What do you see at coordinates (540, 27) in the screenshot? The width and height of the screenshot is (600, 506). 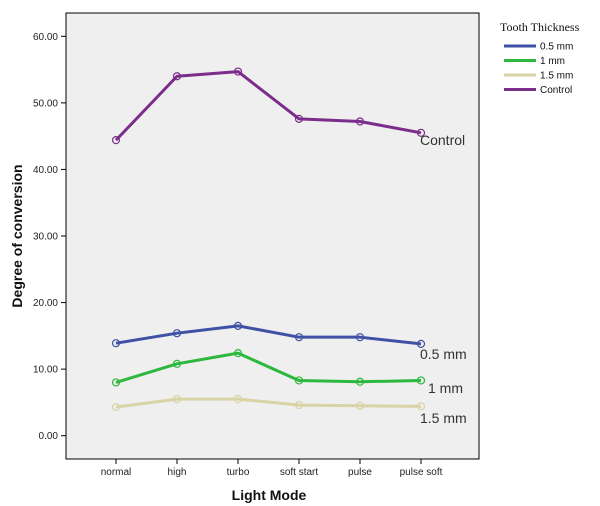 I see `legend-title: Tooth Thickness` at bounding box center [540, 27].